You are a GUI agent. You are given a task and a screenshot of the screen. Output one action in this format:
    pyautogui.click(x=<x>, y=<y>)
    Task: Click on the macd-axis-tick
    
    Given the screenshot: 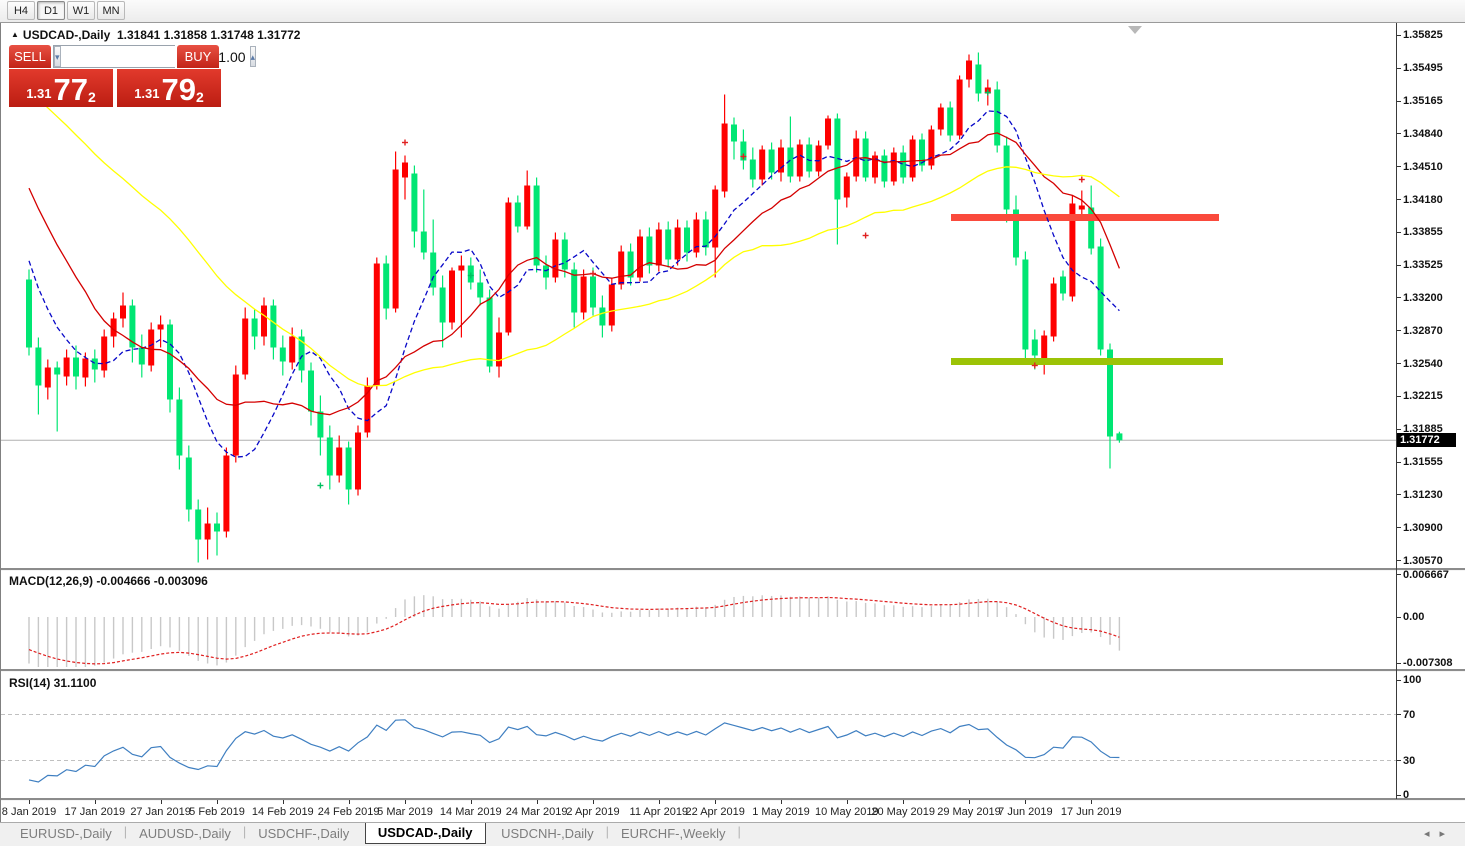 What is the action you would take?
    pyautogui.click(x=1399, y=575)
    